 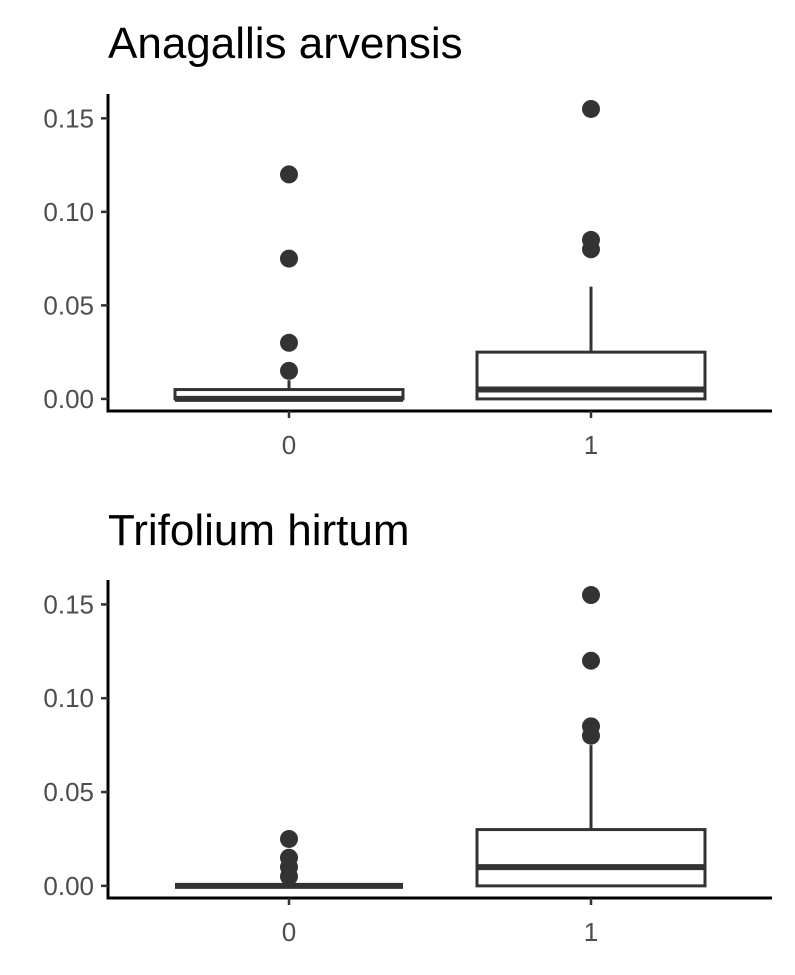 What do you see at coordinates (591, 858) in the screenshot?
I see `iqr-box` at bounding box center [591, 858].